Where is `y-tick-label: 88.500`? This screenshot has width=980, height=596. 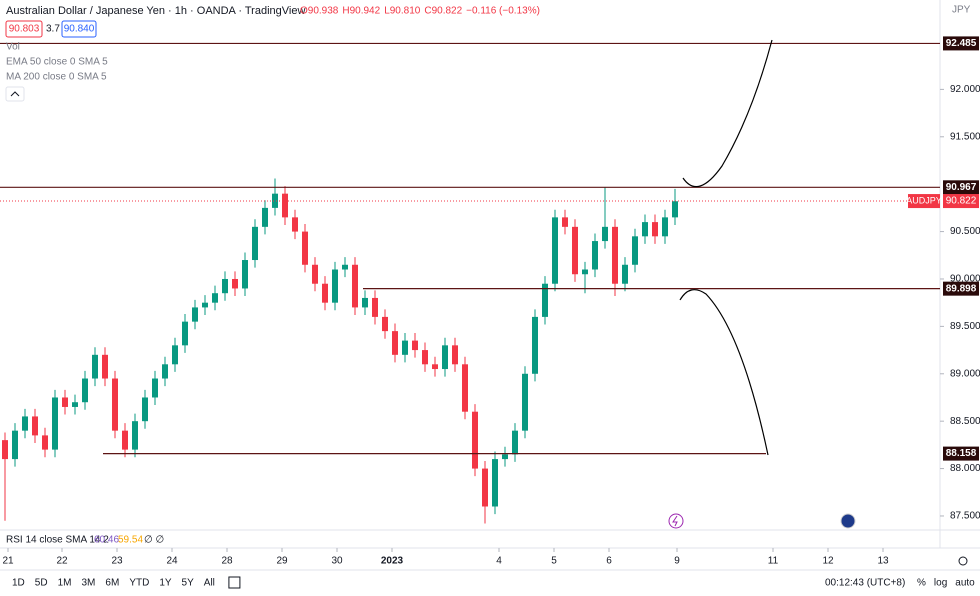 y-tick-label: 88.500 is located at coordinates (965, 421).